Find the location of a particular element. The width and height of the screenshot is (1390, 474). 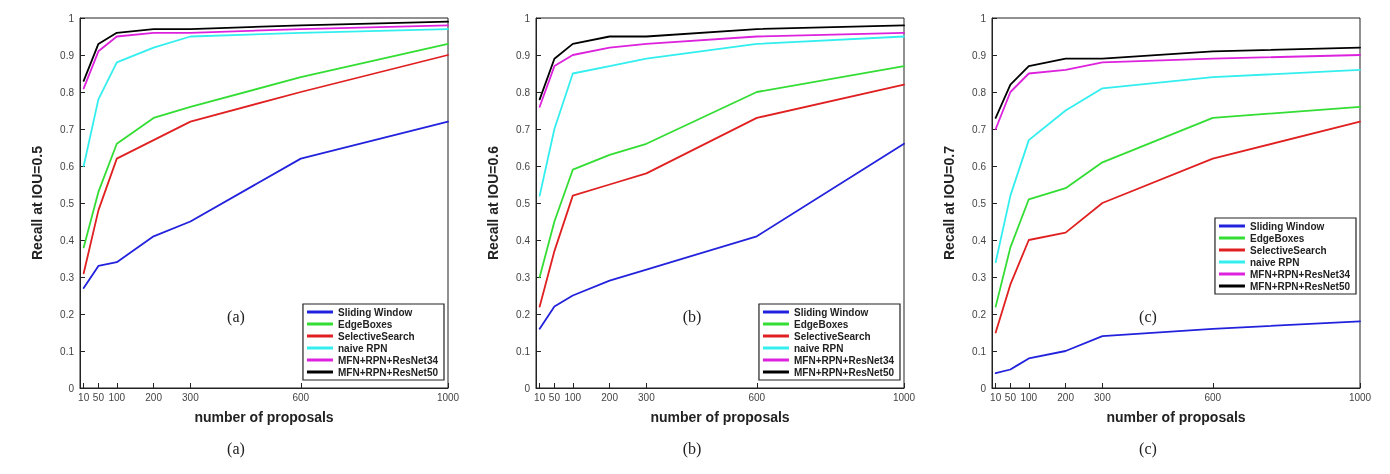

y-axis-title: Recall at IOU=0.6 is located at coordinates (493, 203).